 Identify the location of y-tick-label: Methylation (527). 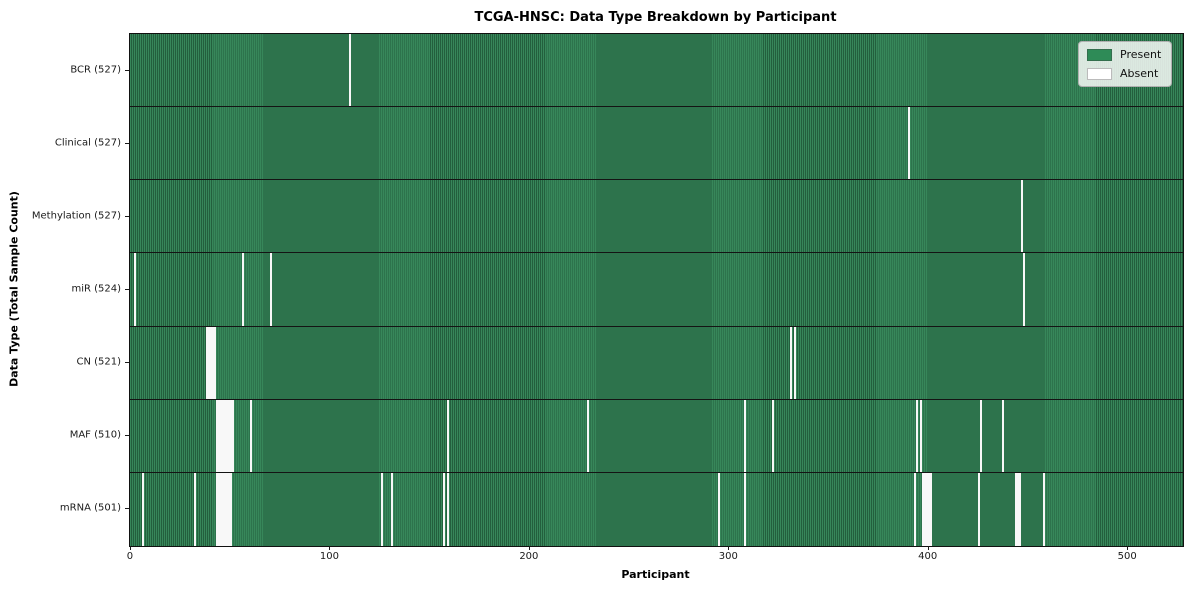
(76, 216).